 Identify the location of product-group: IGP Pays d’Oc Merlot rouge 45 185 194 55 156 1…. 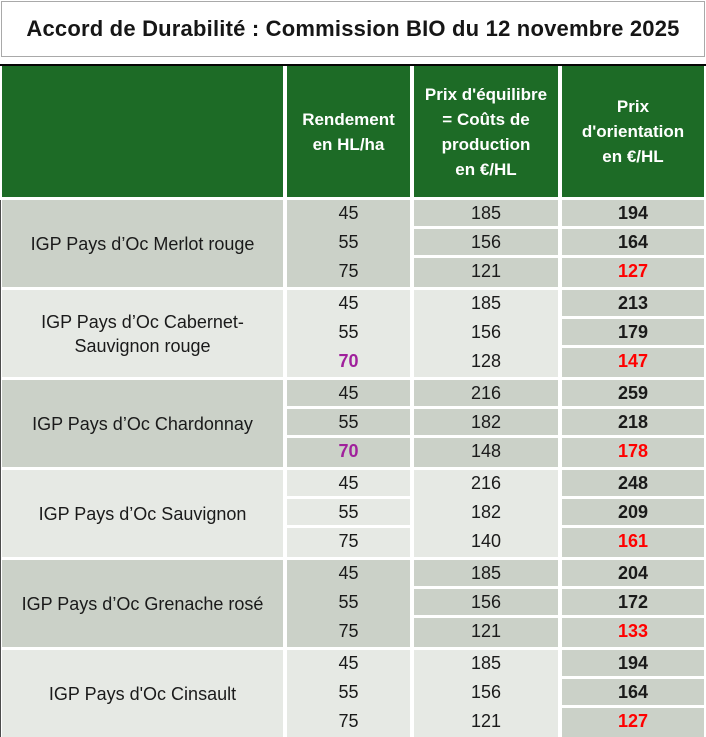
(353, 243).